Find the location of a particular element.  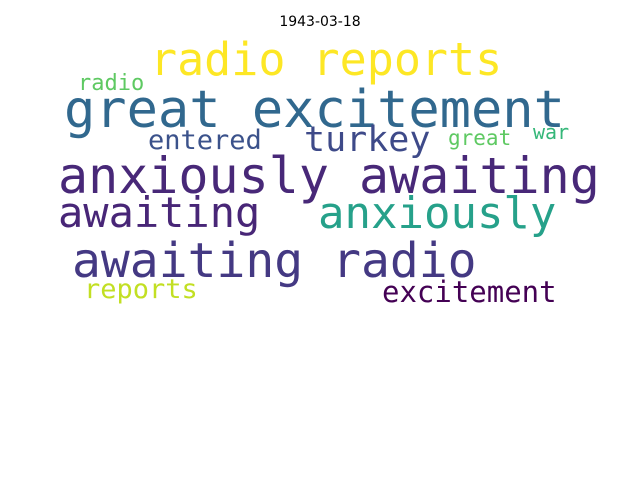

word-reports: reports is located at coordinates (141, 289).